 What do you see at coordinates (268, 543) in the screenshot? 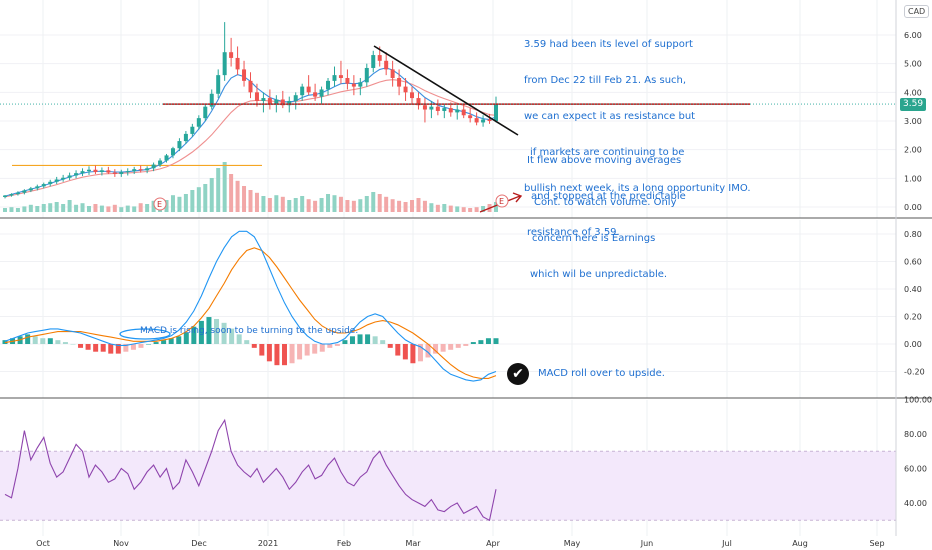
I see `x-tick-label: 2021` at bounding box center [268, 543].